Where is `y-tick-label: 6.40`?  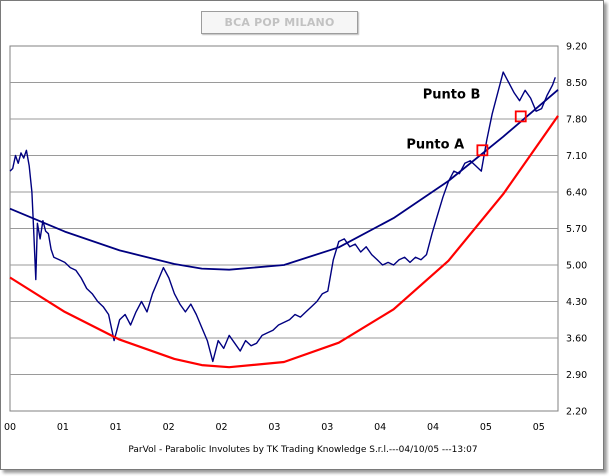 y-tick-label: 6.40 is located at coordinates (576, 193).